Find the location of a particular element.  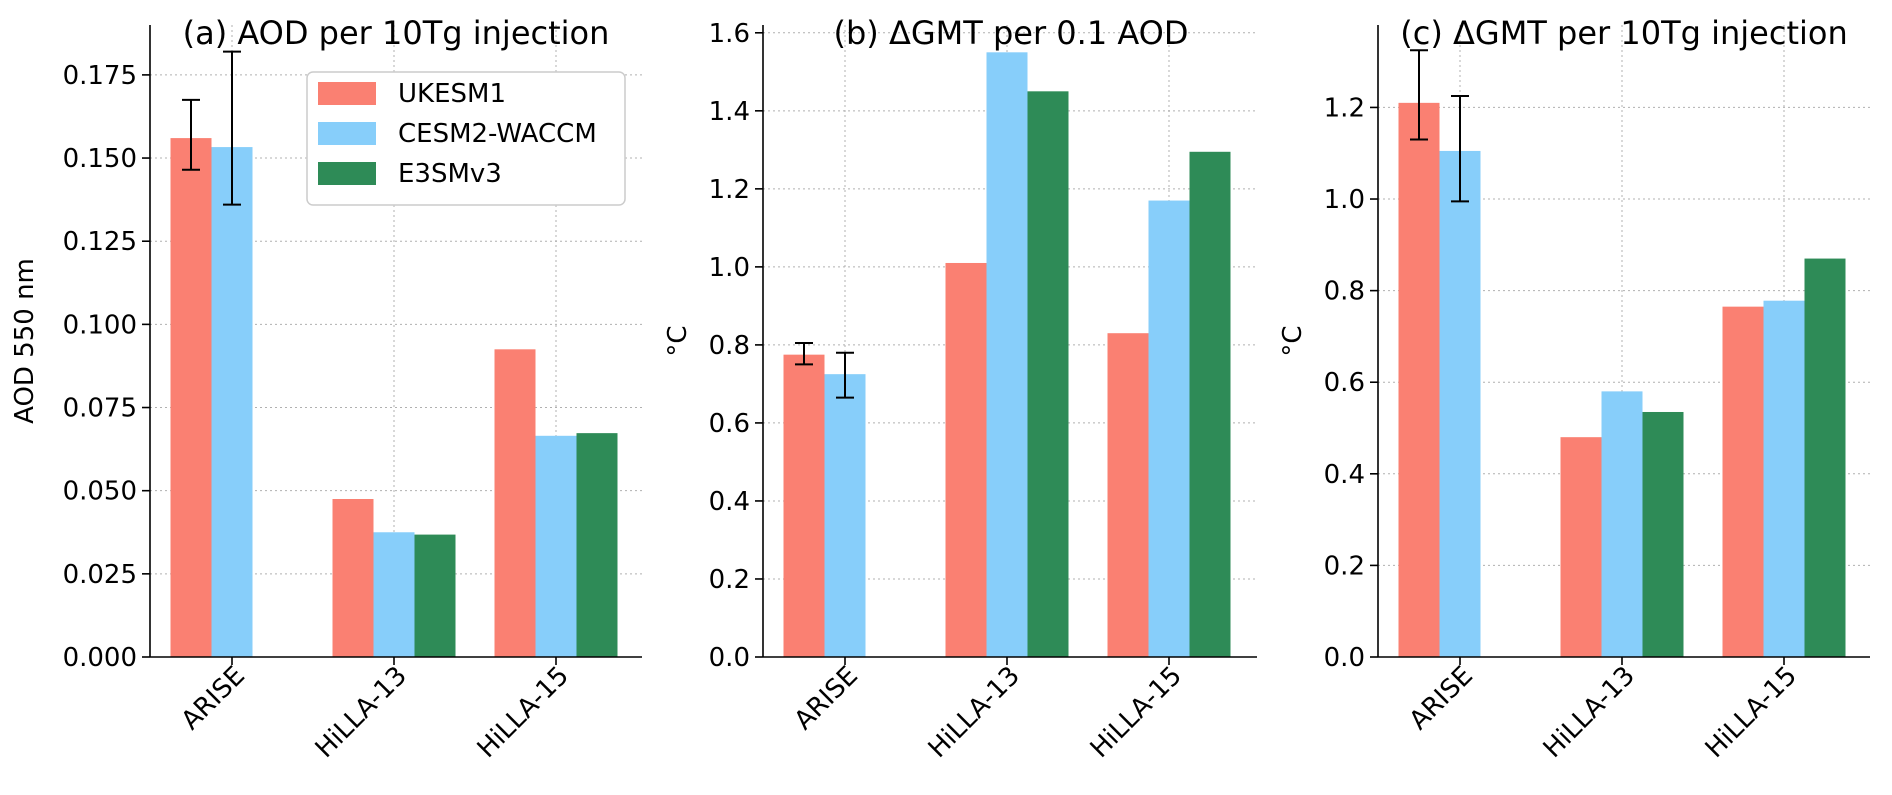

y-tick-label: 0.125 is located at coordinates (100, 242).